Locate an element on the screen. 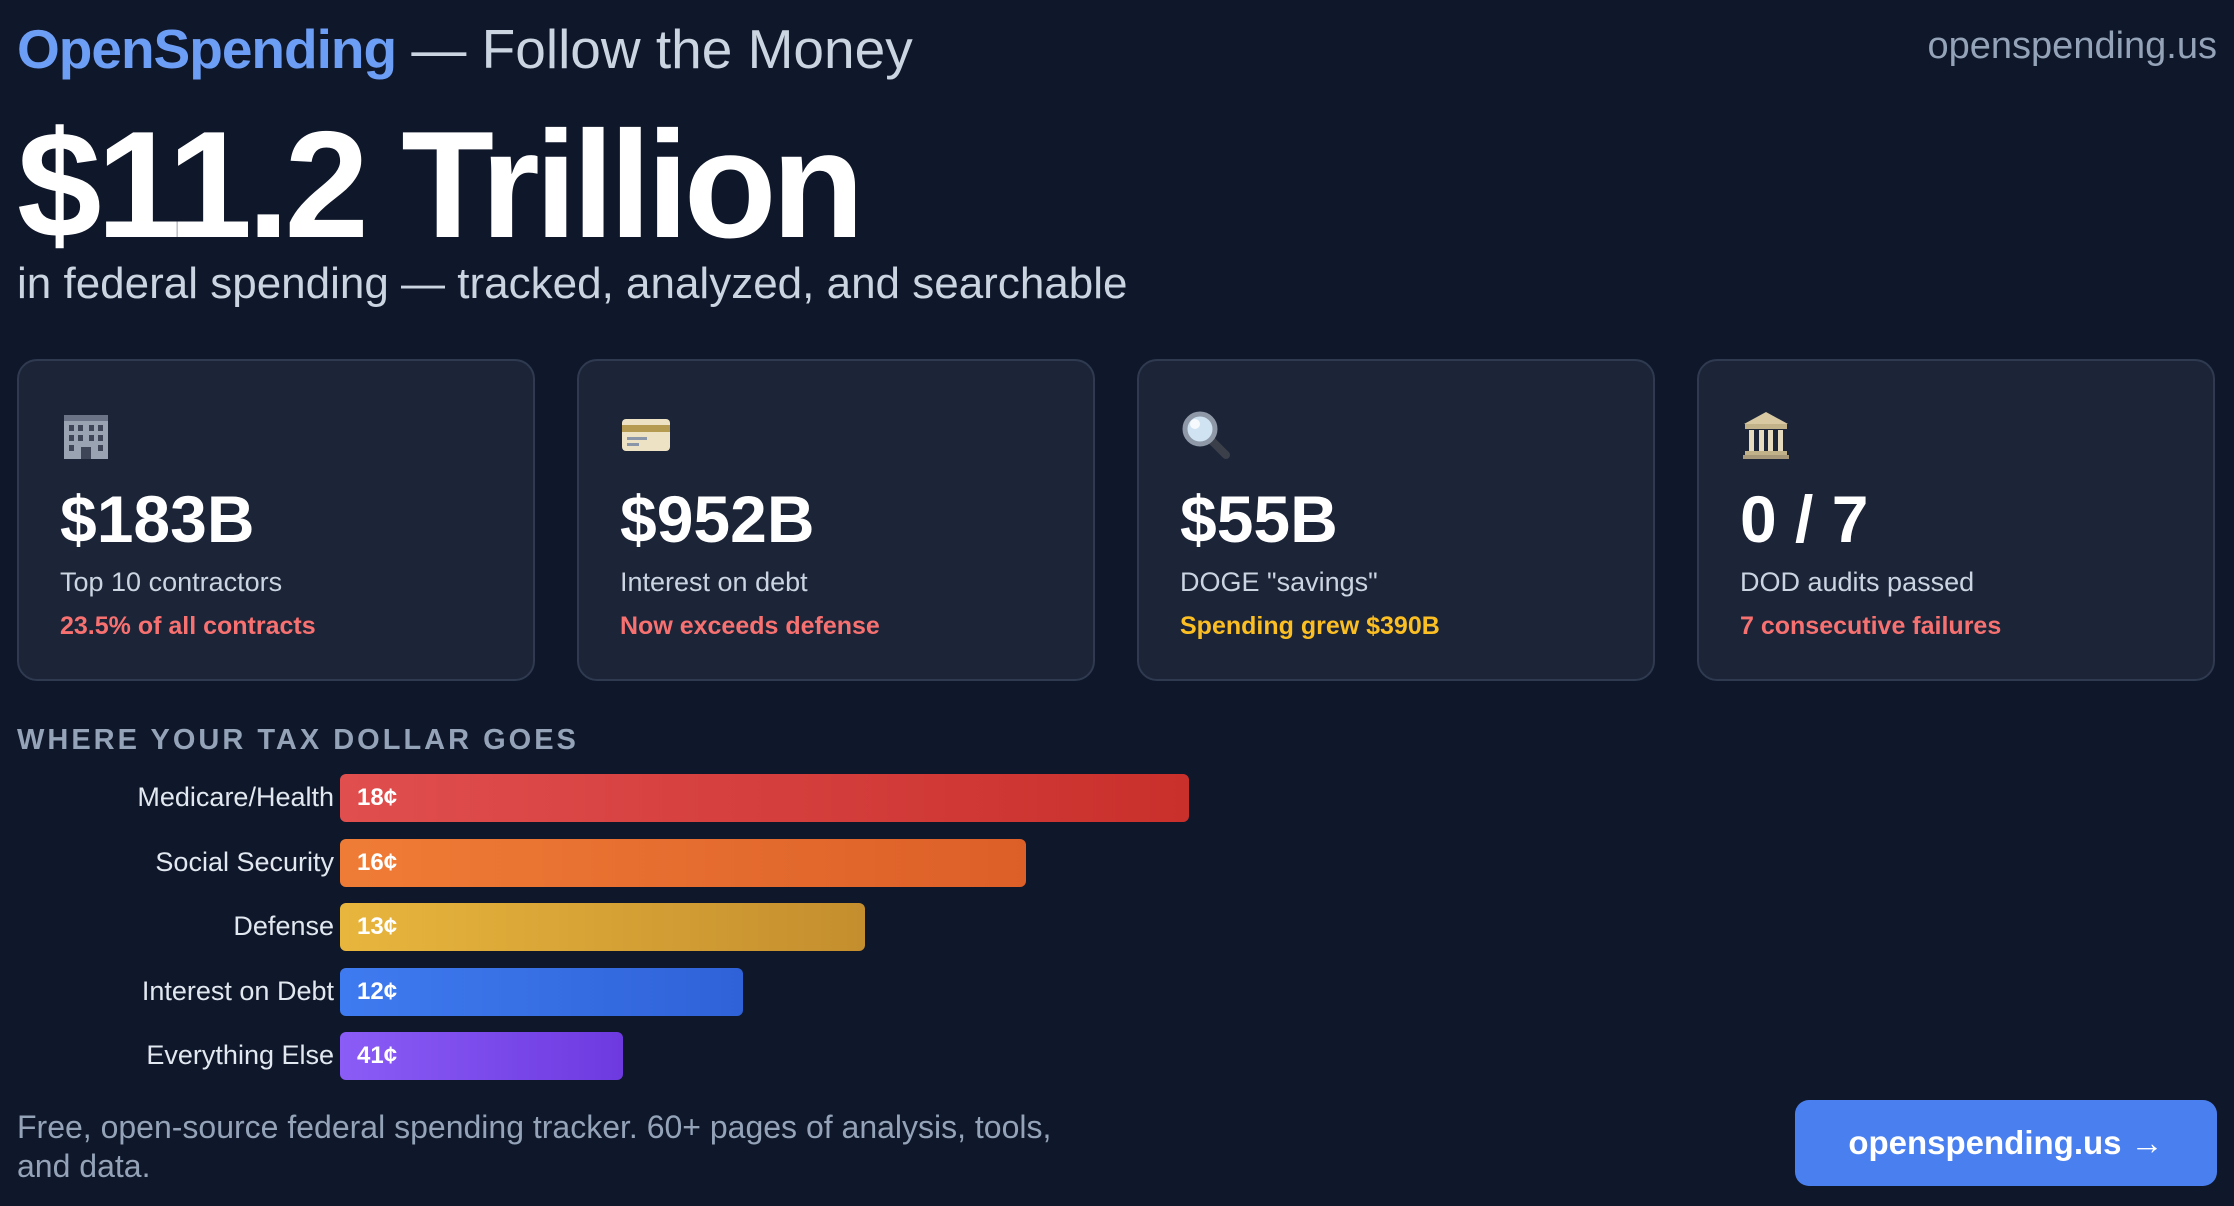  brand-title: OpenSpending — Follow the Money is located at coordinates (465, 49).